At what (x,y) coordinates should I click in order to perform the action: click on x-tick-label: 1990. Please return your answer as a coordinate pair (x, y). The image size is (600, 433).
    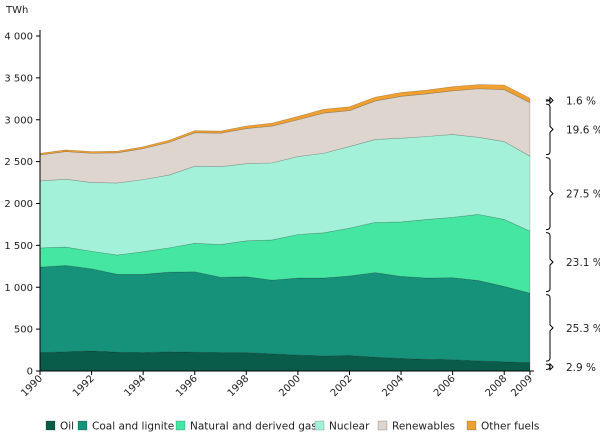
    Looking at the image, I should click on (32, 386).